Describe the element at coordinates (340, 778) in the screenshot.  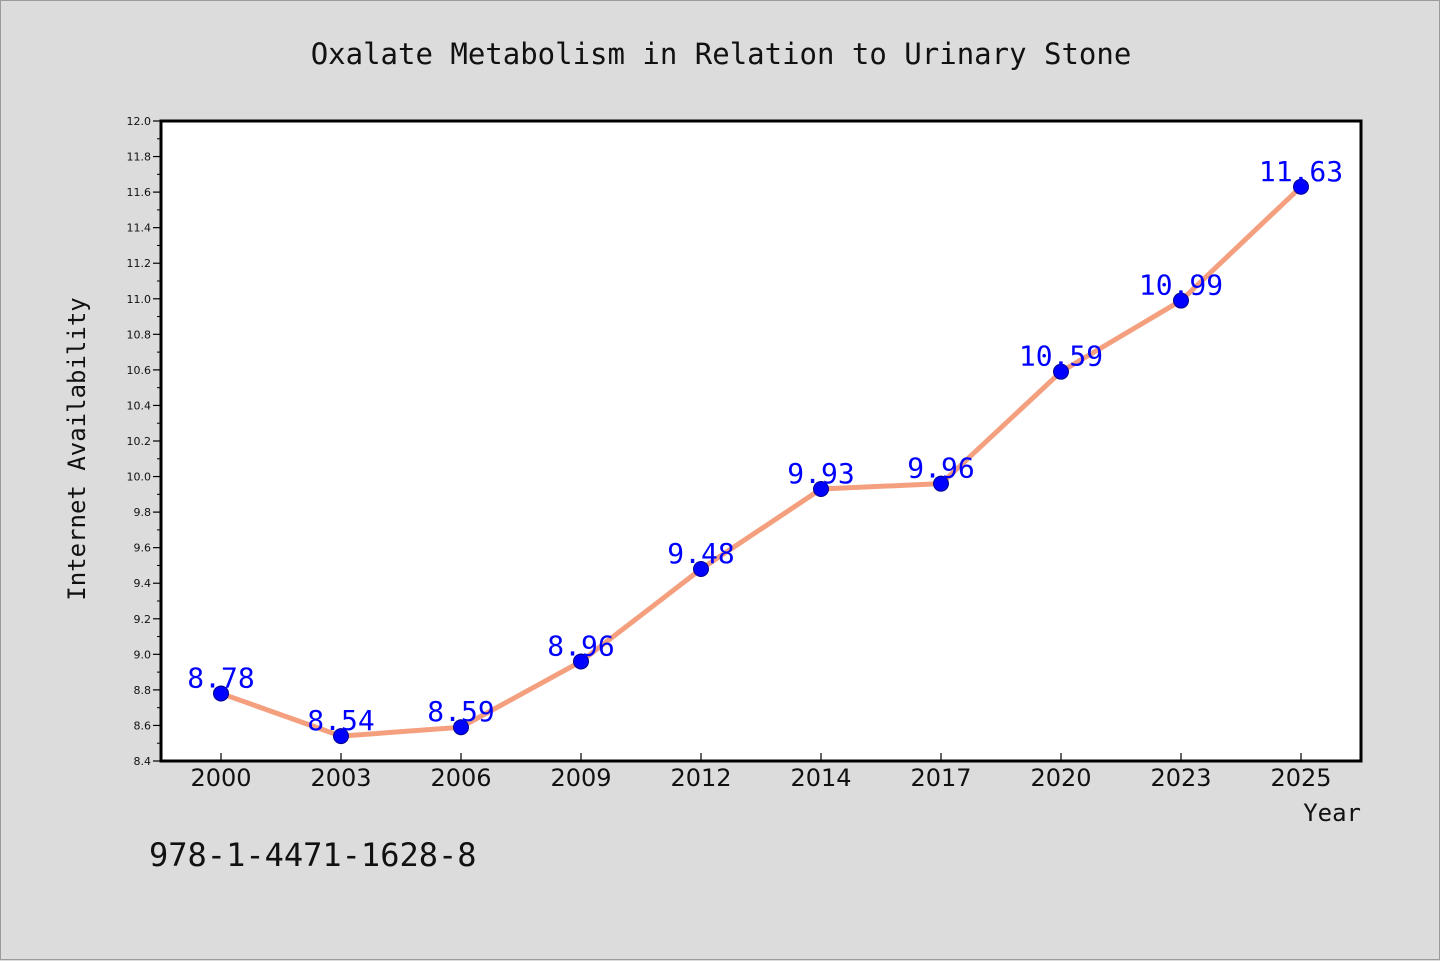
I see `x-tick-label: 2003` at that location.